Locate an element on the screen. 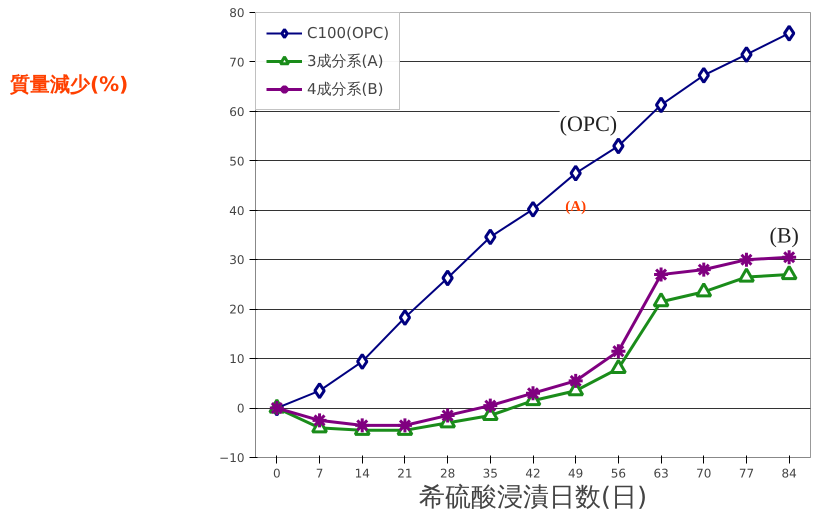  x-tick-label: 7 is located at coordinates (320, 473).